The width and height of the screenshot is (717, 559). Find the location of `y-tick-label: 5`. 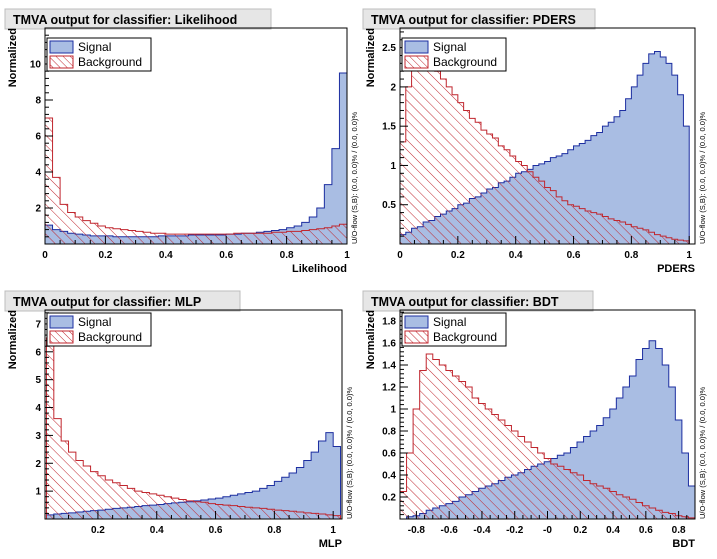

y-tick-label: 5 is located at coordinates (38, 380).